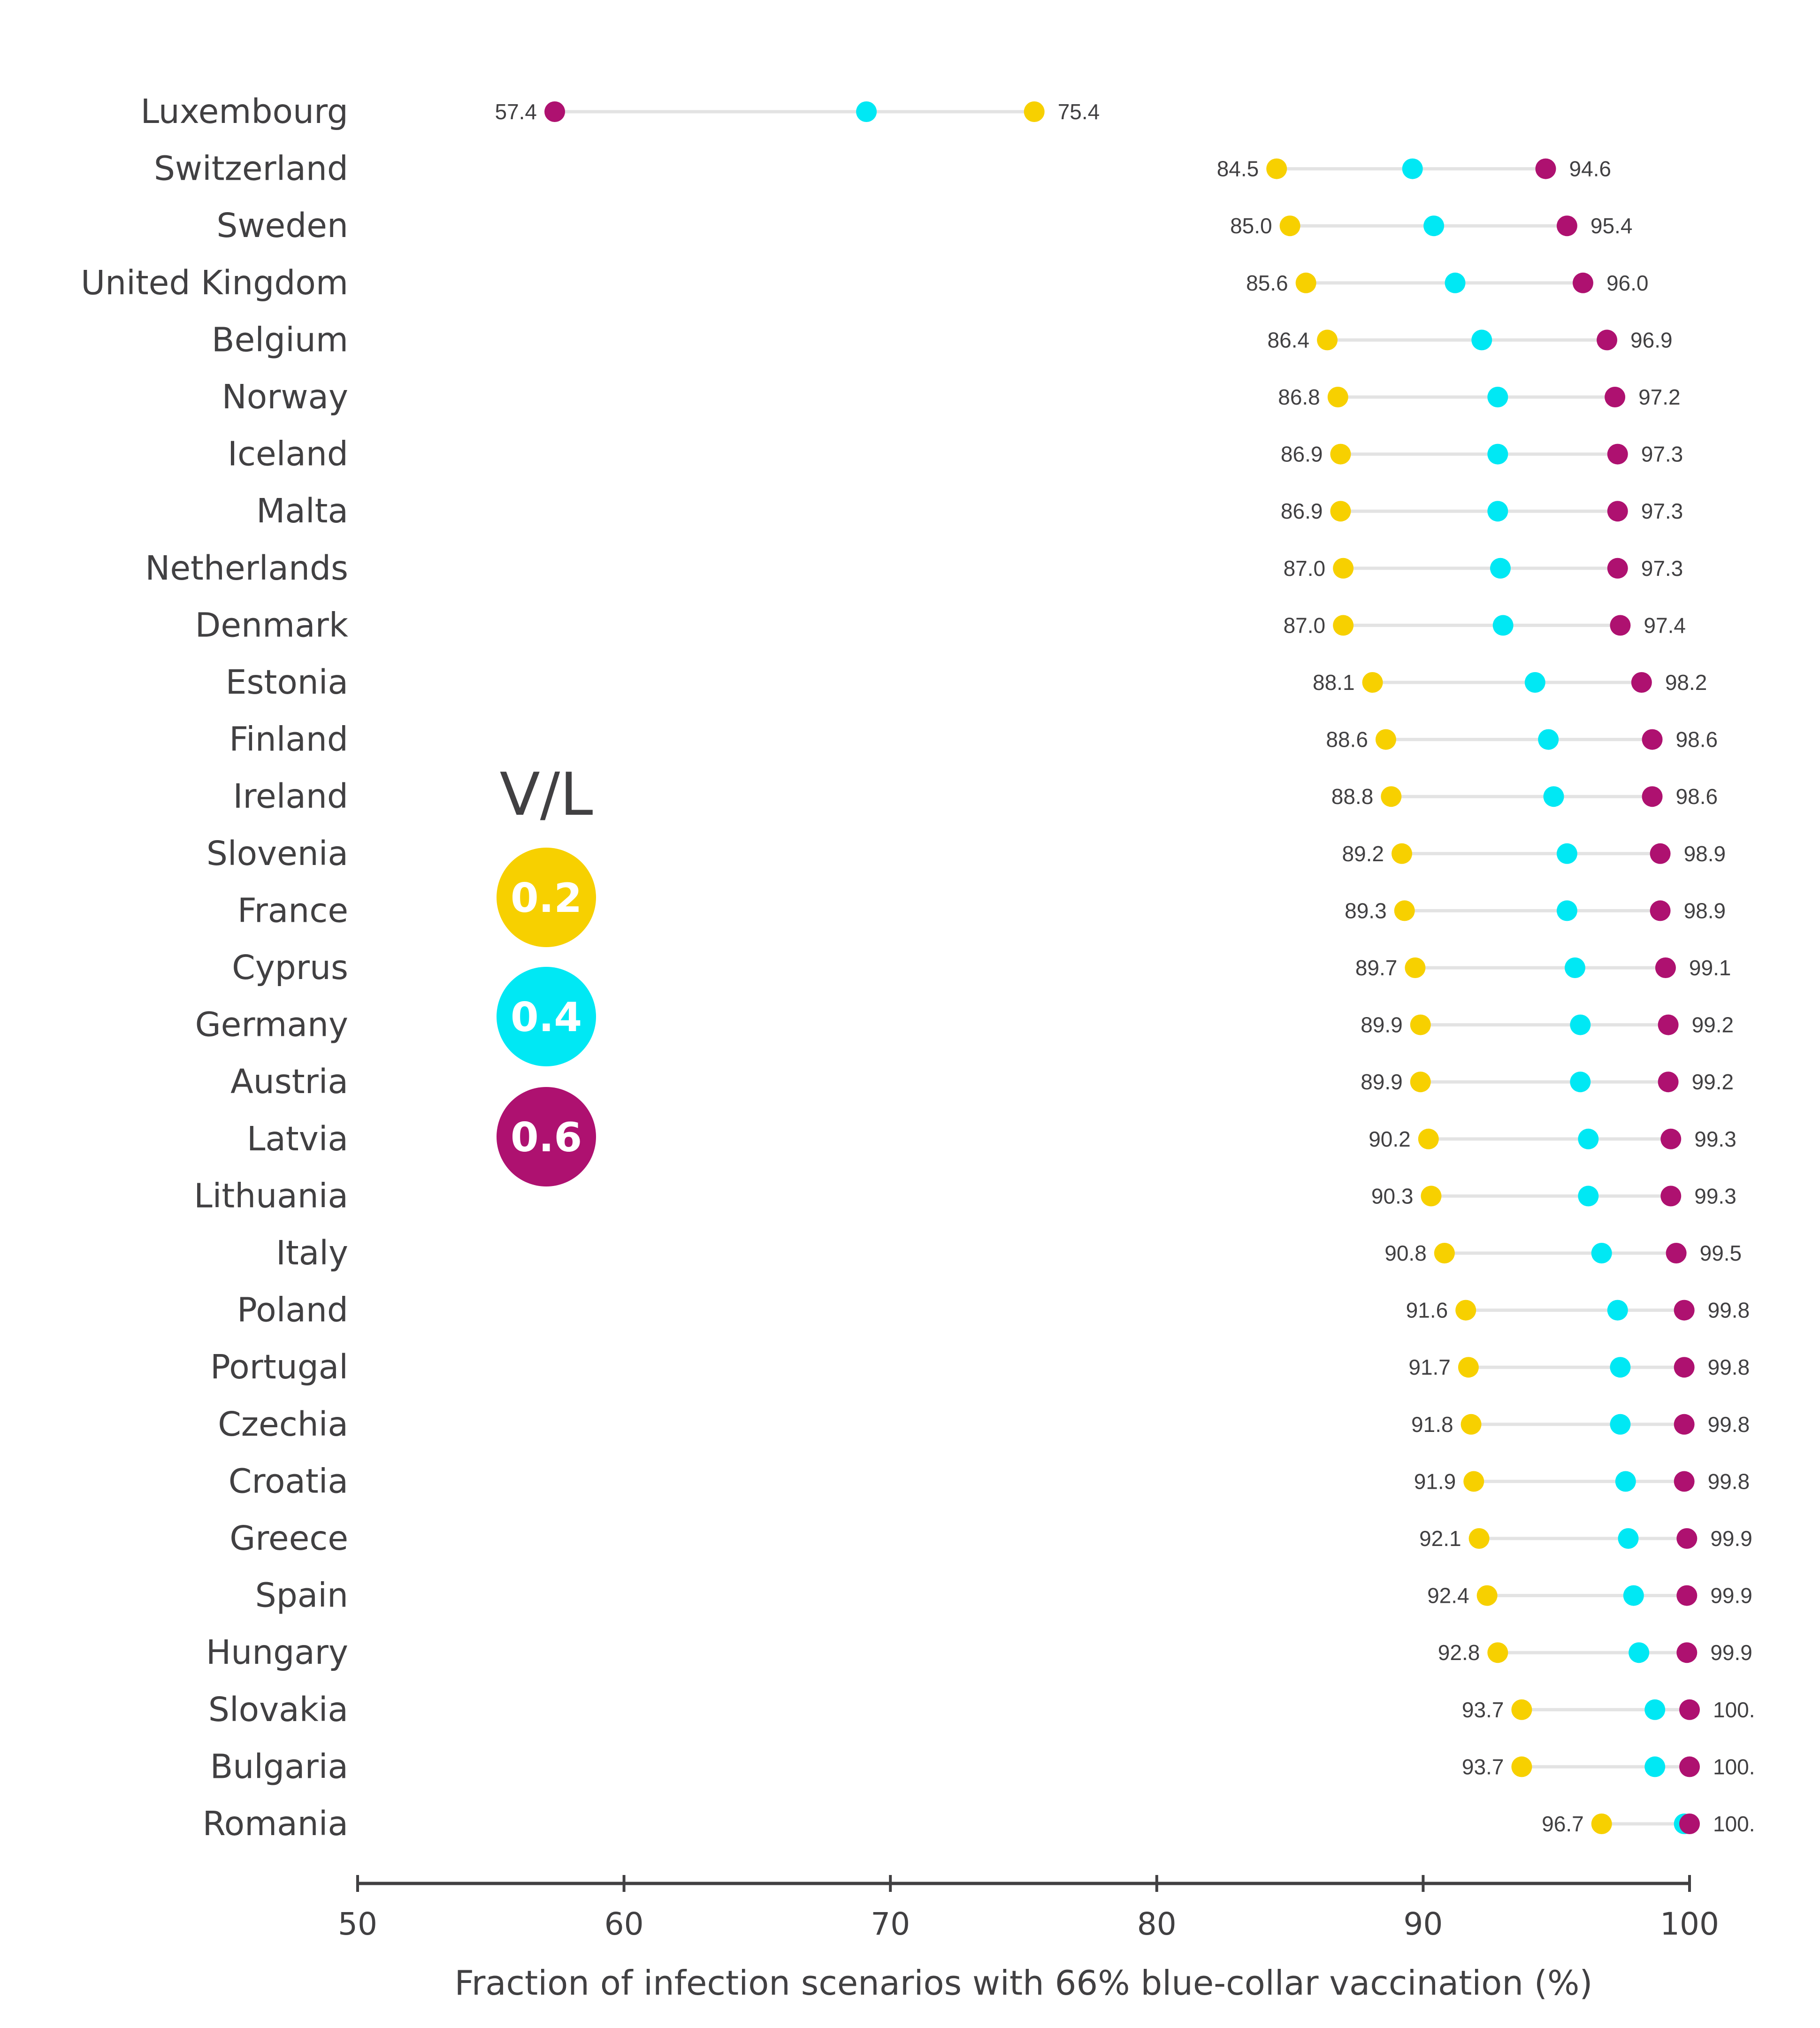 Image resolution: width=1820 pixels, height=2028 pixels. Describe the element at coordinates (1697, 739) in the screenshot. I see `data-label-right: 98.6` at that location.